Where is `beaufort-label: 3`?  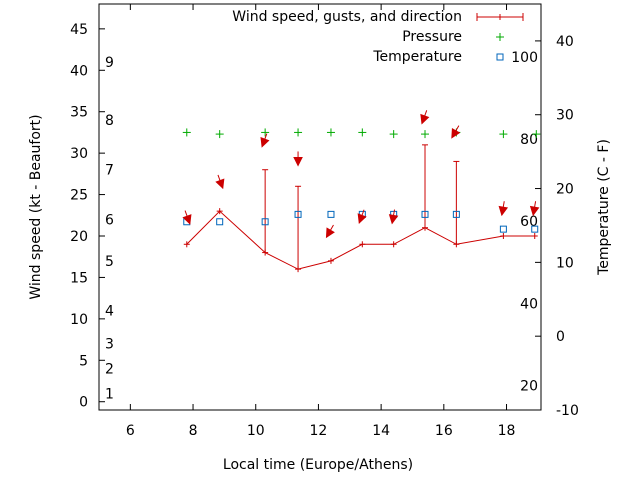
beaufort-label: 3 is located at coordinates (109, 345).